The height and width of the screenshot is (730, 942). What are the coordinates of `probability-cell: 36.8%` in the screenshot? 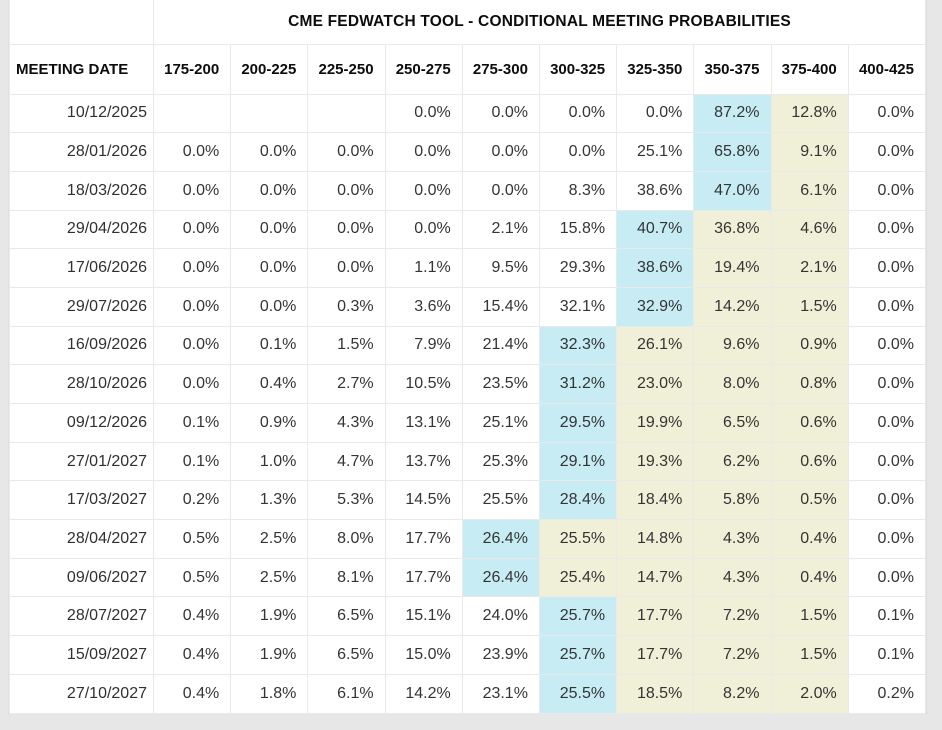 It's located at (732, 229).